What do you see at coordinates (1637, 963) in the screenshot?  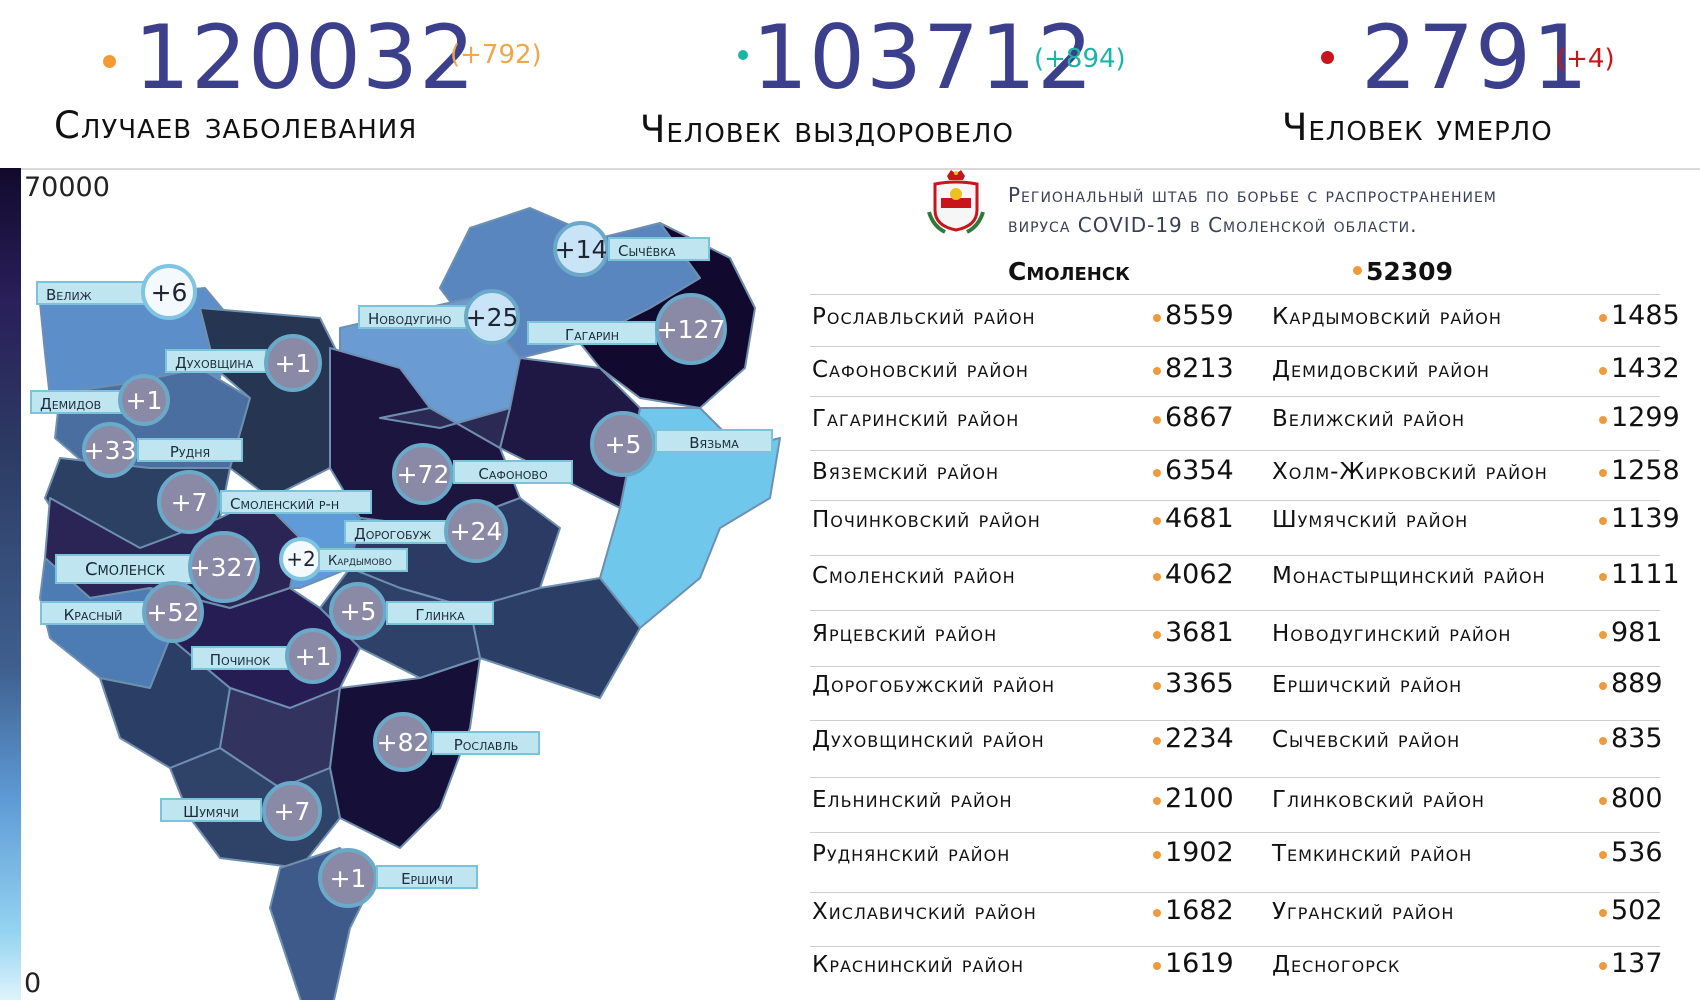 I see `district-value: 137` at bounding box center [1637, 963].